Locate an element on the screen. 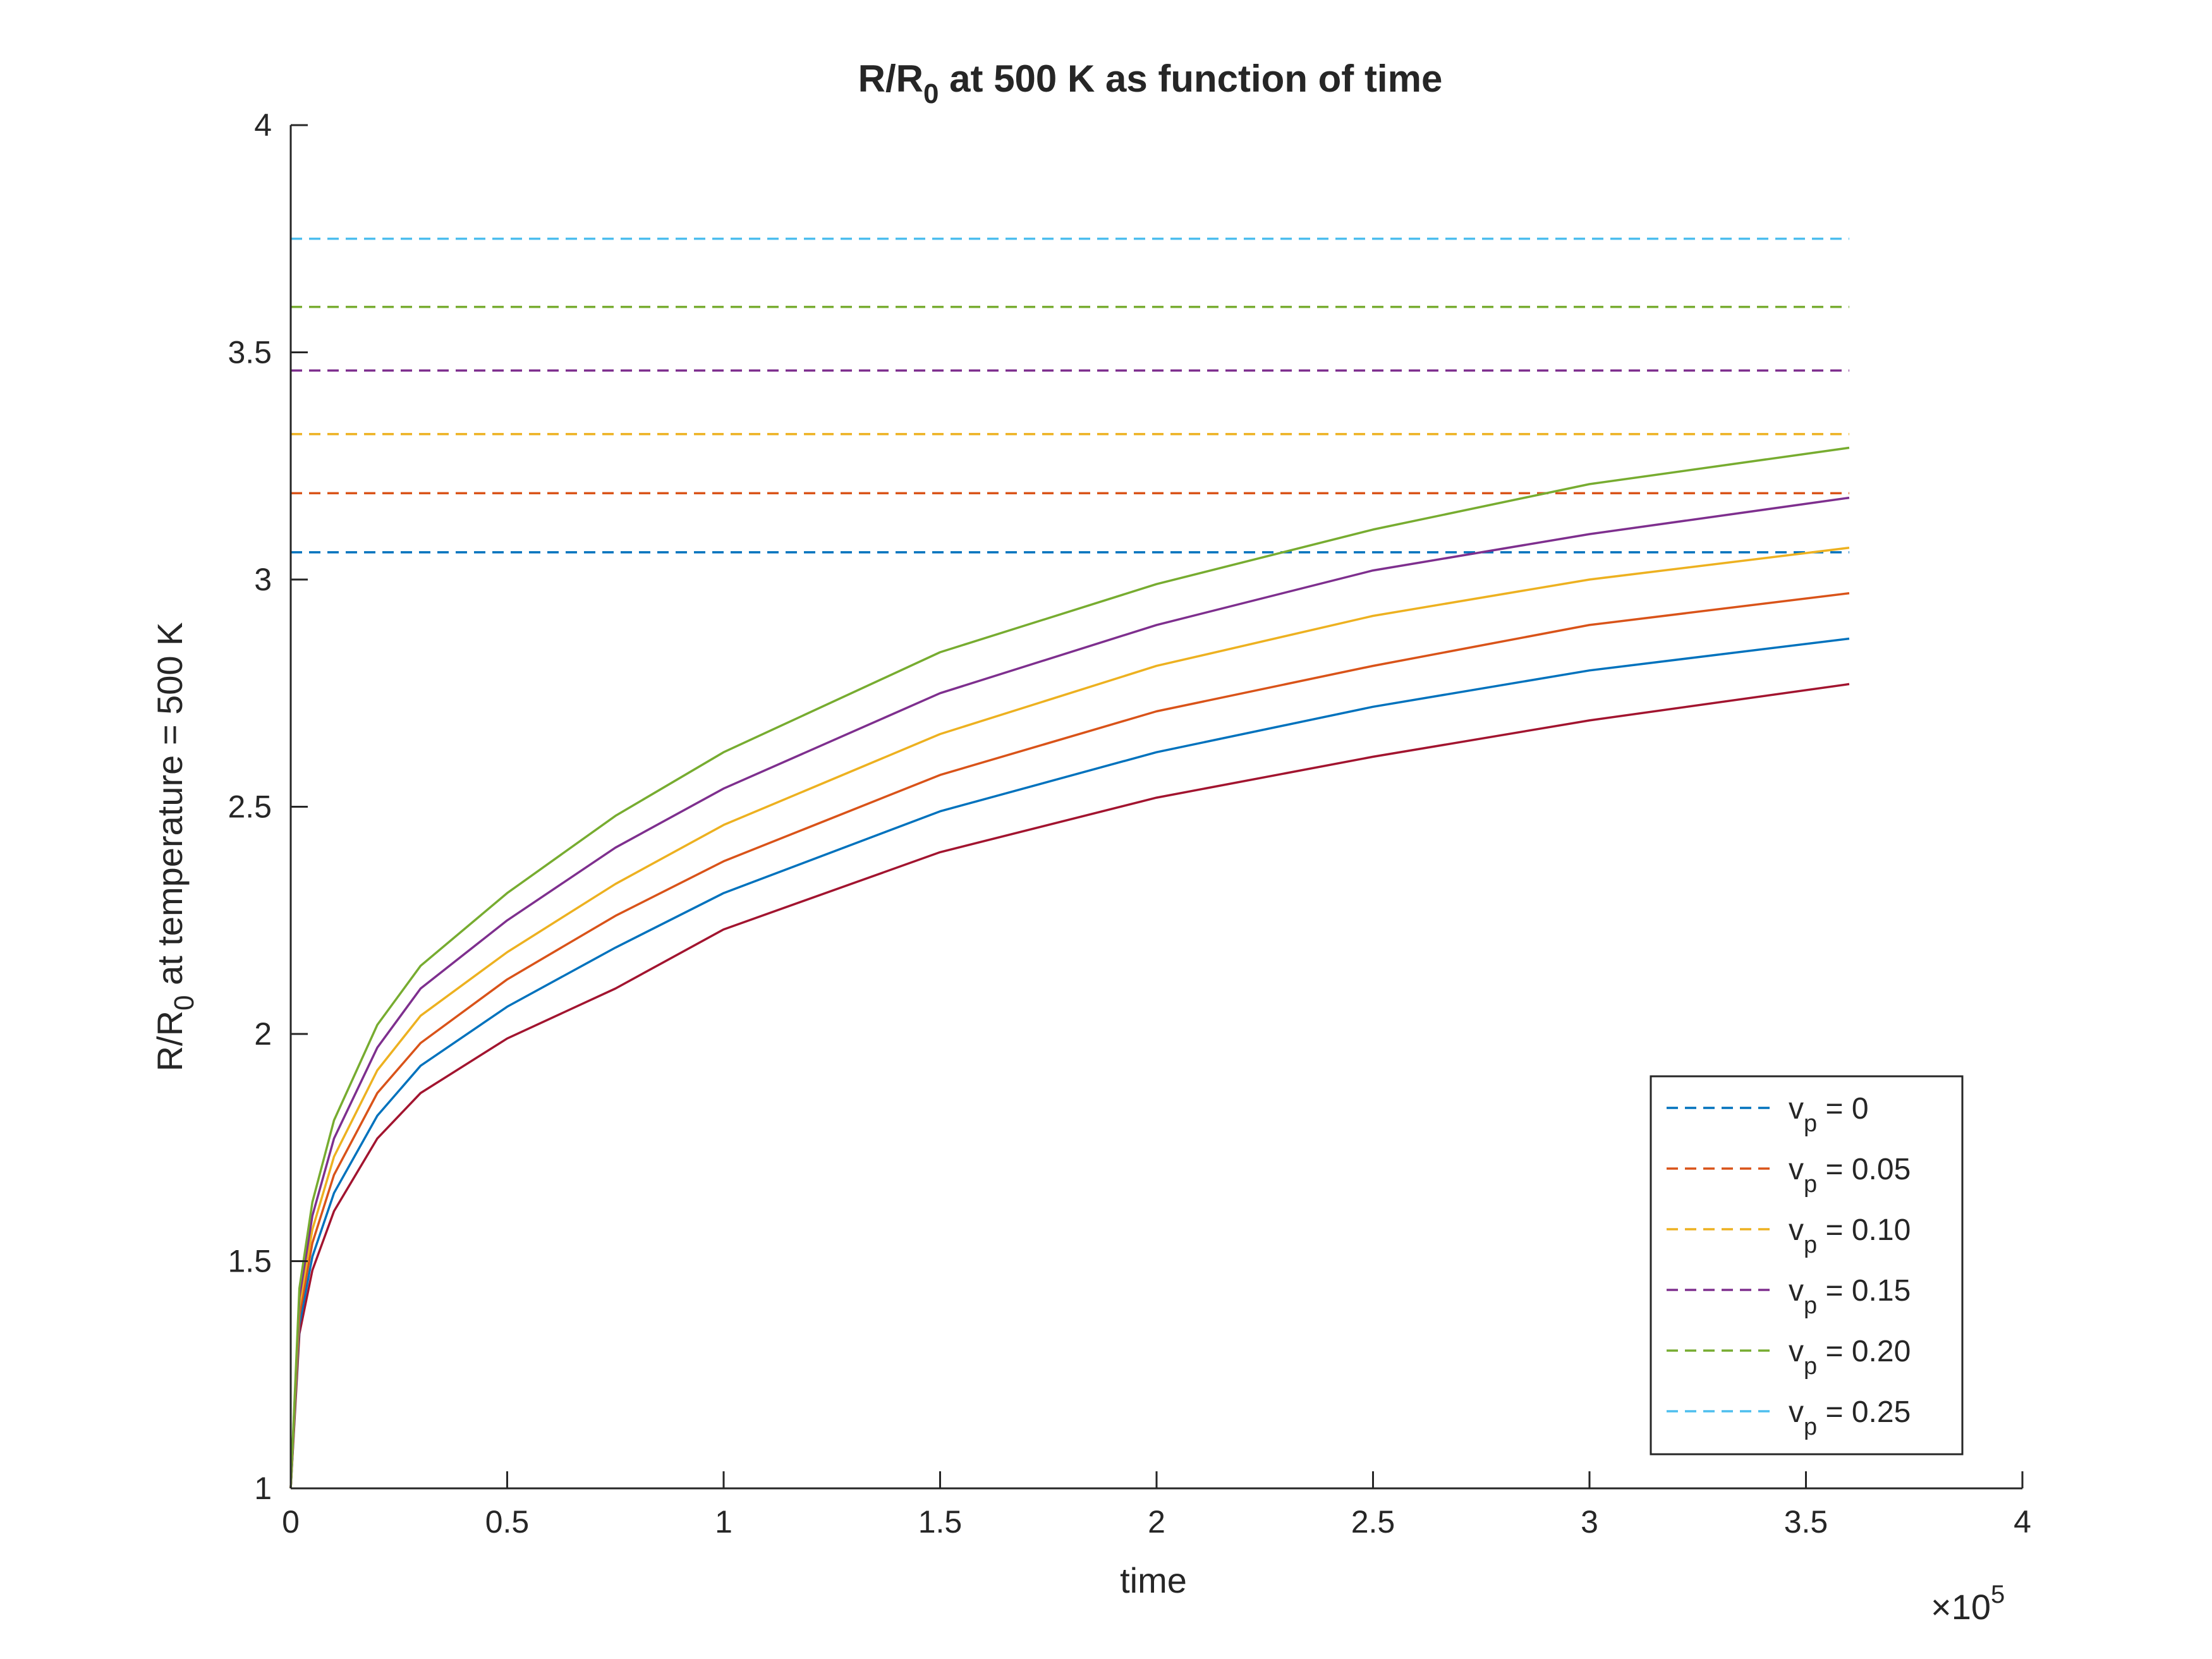 The image size is (2212, 1659). legend-entry-2: vp = 0.10 is located at coordinates (1850, 1235).